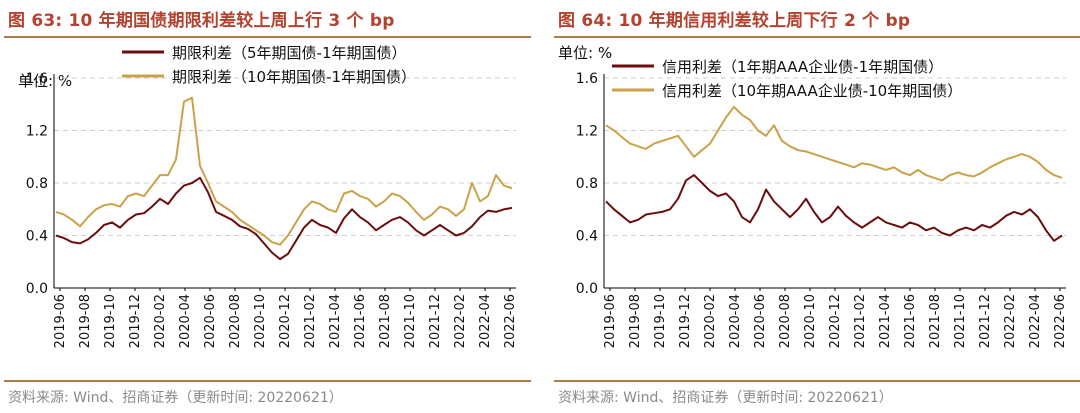 The height and width of the screenshot is (413, 1080). I want to click on legend-label: 期限利差（10年期国债-1年期国债）, so click(294, 77).